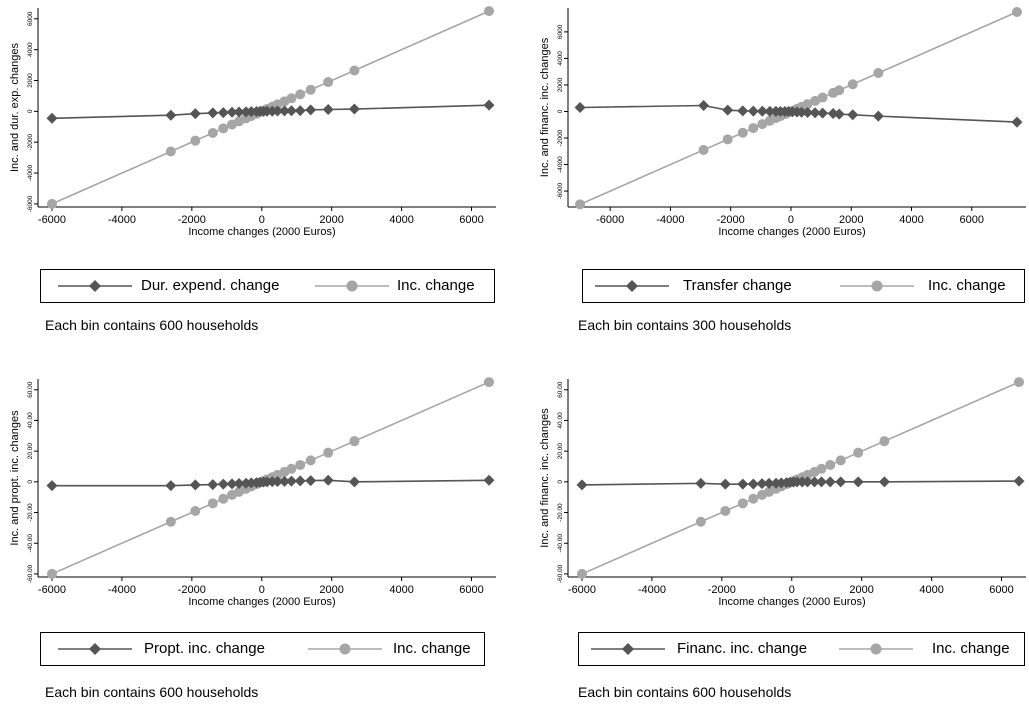  What do you see at coordinates (545, 107) in the screenshot?
I see `y-axis-title: Inc. and financ. inc. changes` at bounding box center [545, 107].